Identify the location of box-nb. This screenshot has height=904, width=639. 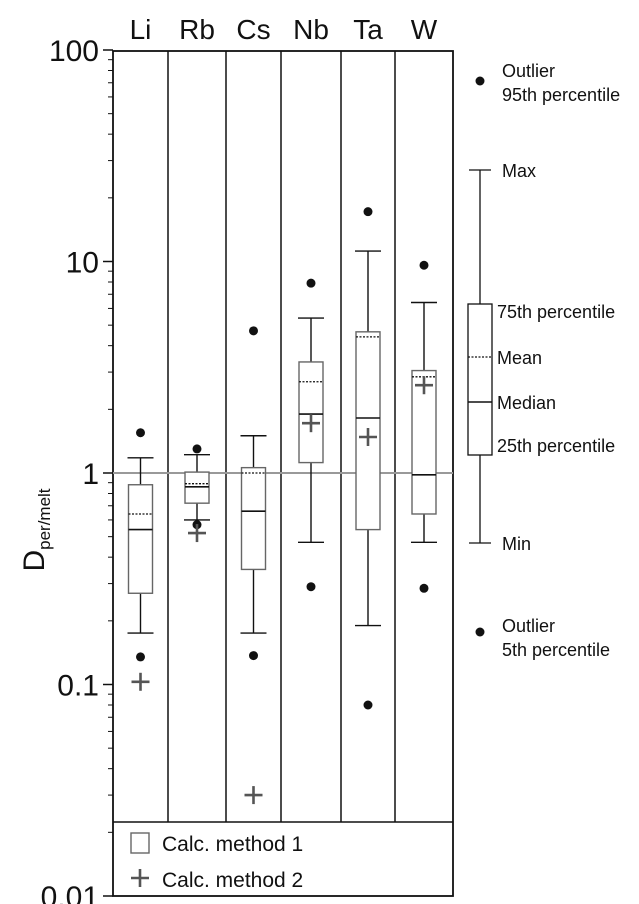
(311, 435).